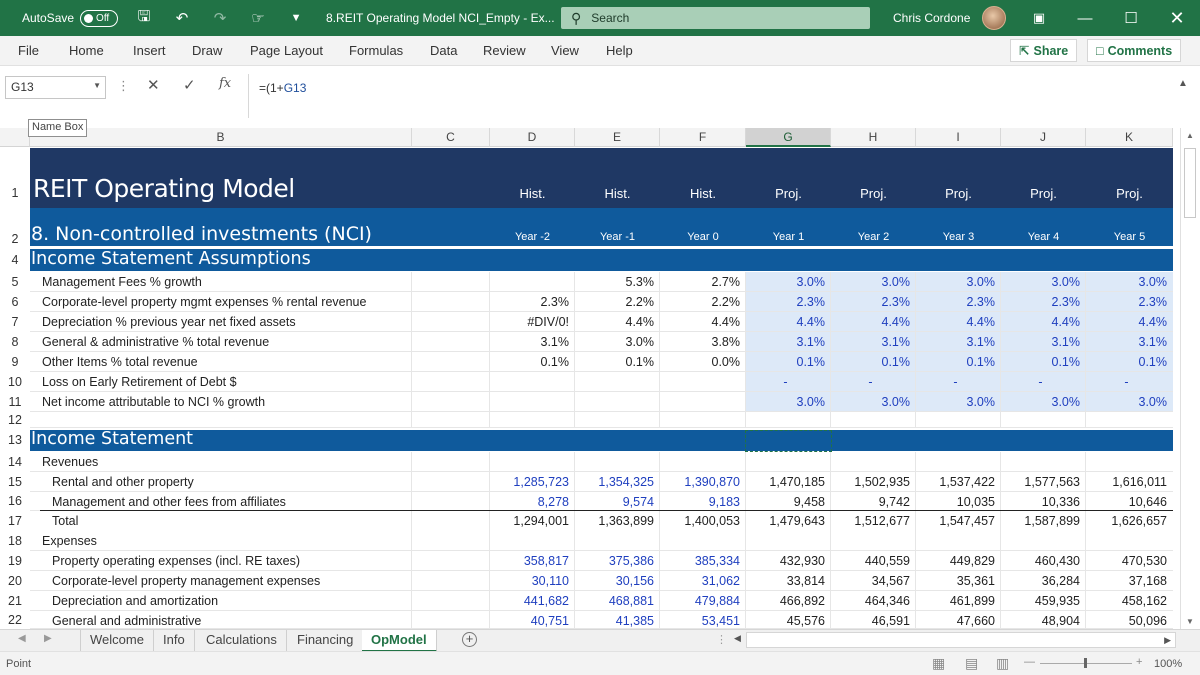 This screenshot has height=675, width=1200. What do you see at coordinates (619, 50) in the screenshot?
I see `menu-help: Help` at bounding box center [619, 50].